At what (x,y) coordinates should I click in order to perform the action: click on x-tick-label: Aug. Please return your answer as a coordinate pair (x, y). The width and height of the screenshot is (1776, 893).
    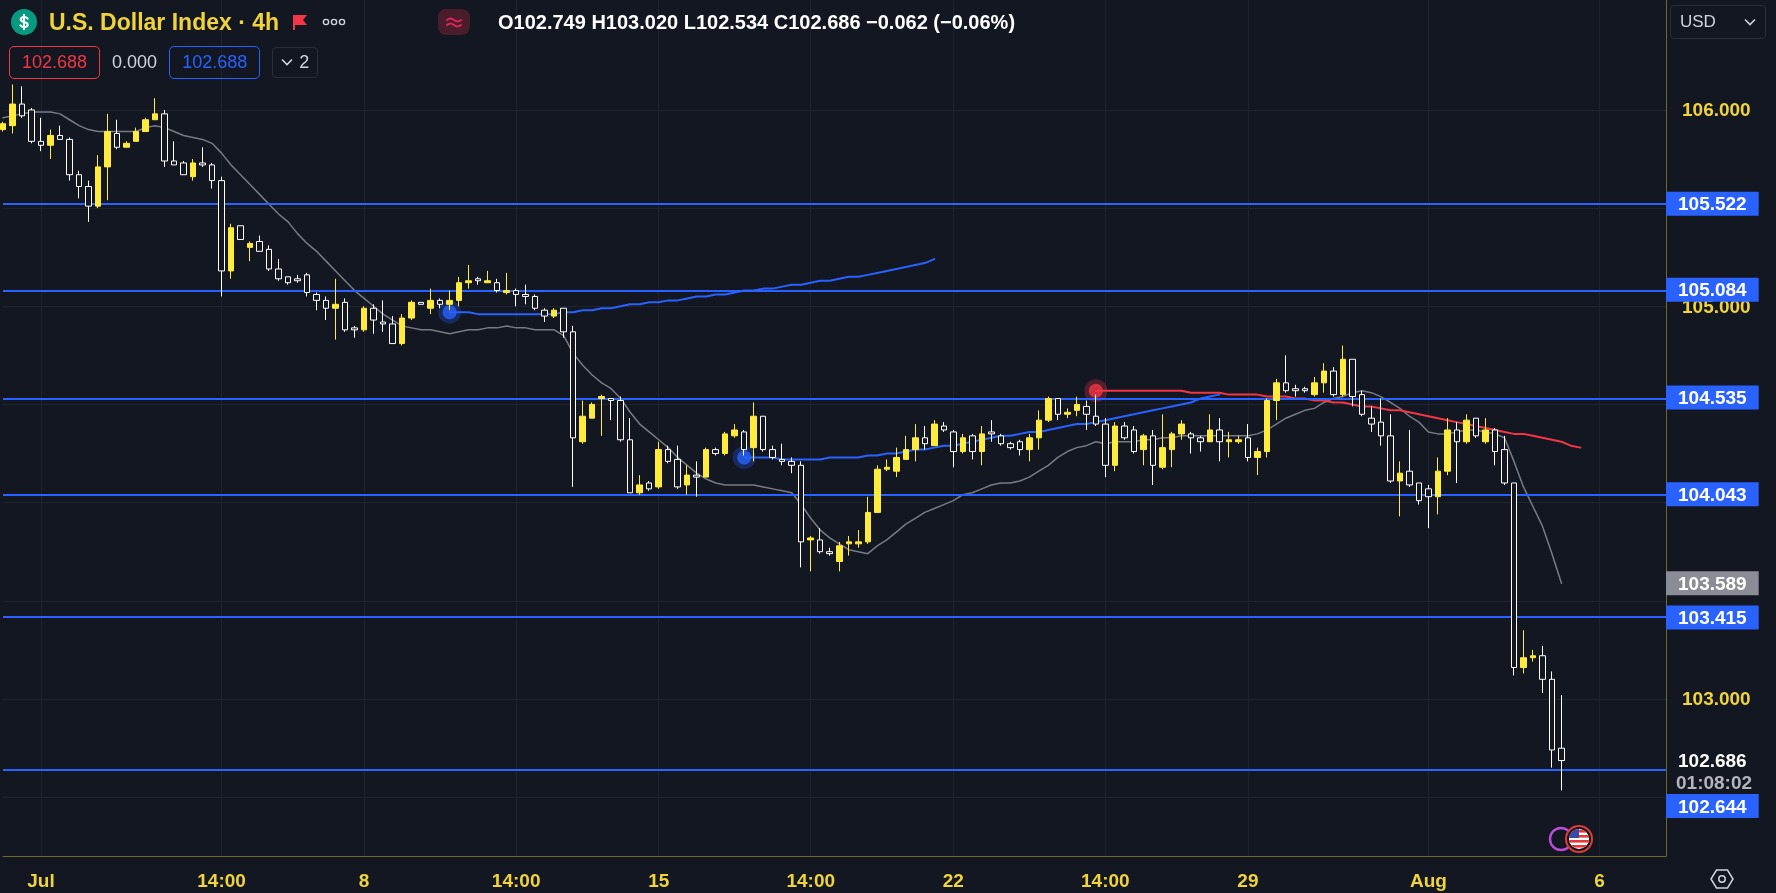
    Looking at the image, I should click on (1428, 880).